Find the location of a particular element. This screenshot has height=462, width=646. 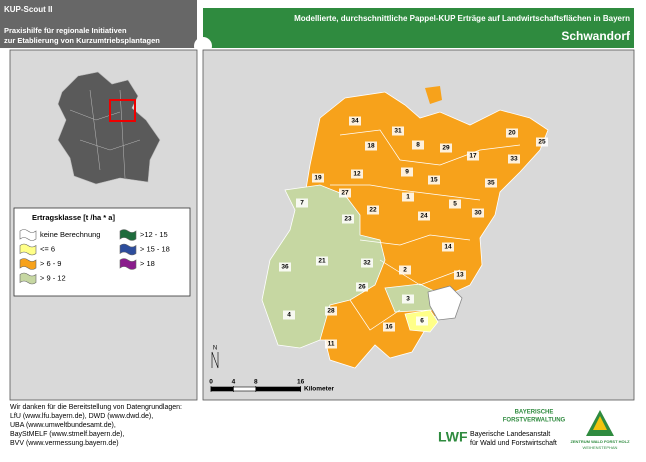

region-label: 6 is located at coordinates (422, 321).